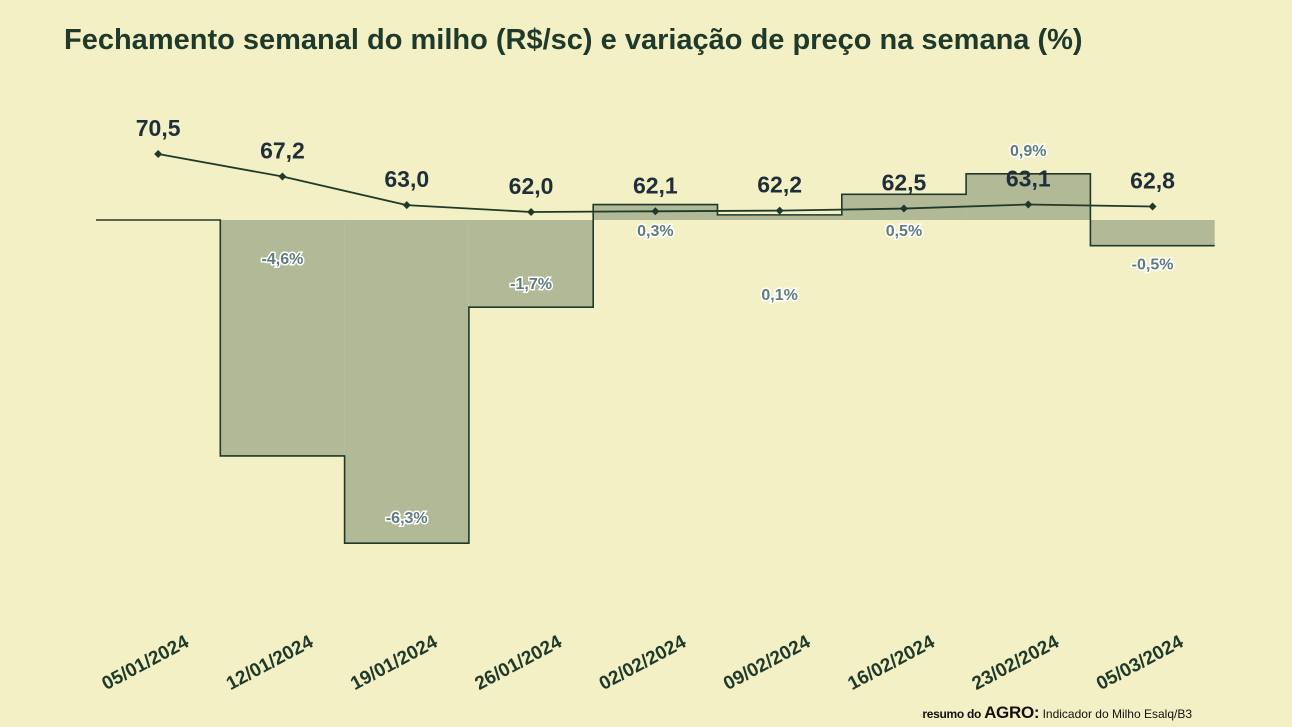 The image size is (1292, 727). Describe the element at coordinates (531, 284) in the screenshot. I see `variation-label: -1,7%` at that location.